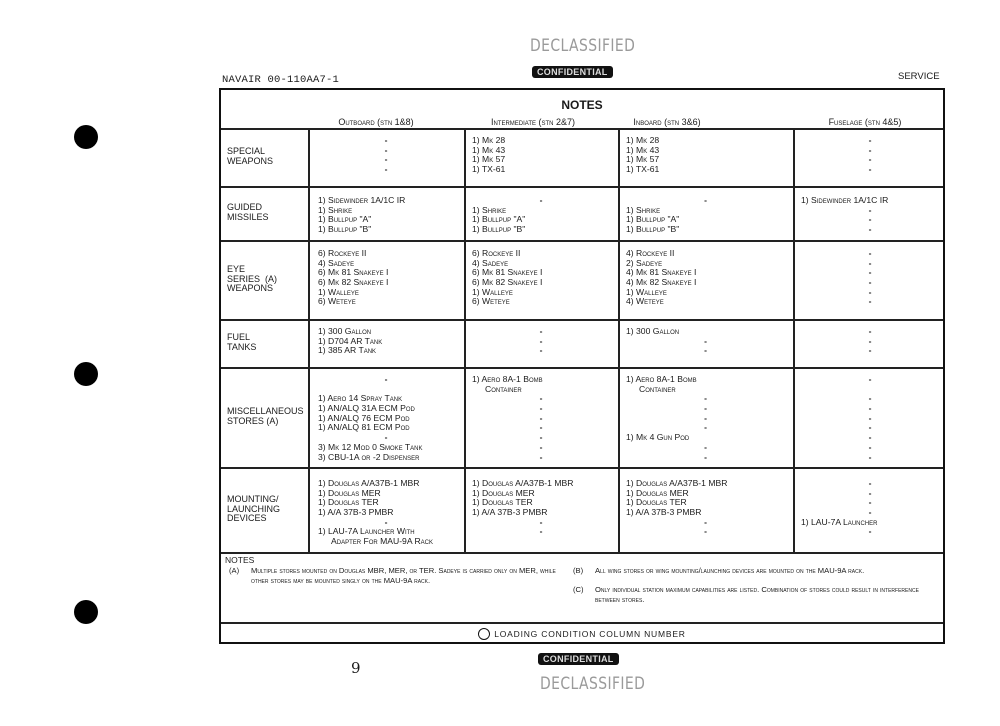  What do you see at coordinates (533, 122) in the screenshot?
I see `column-header: Intermediate (stn 2&7)` at bounding box center [533, 122].